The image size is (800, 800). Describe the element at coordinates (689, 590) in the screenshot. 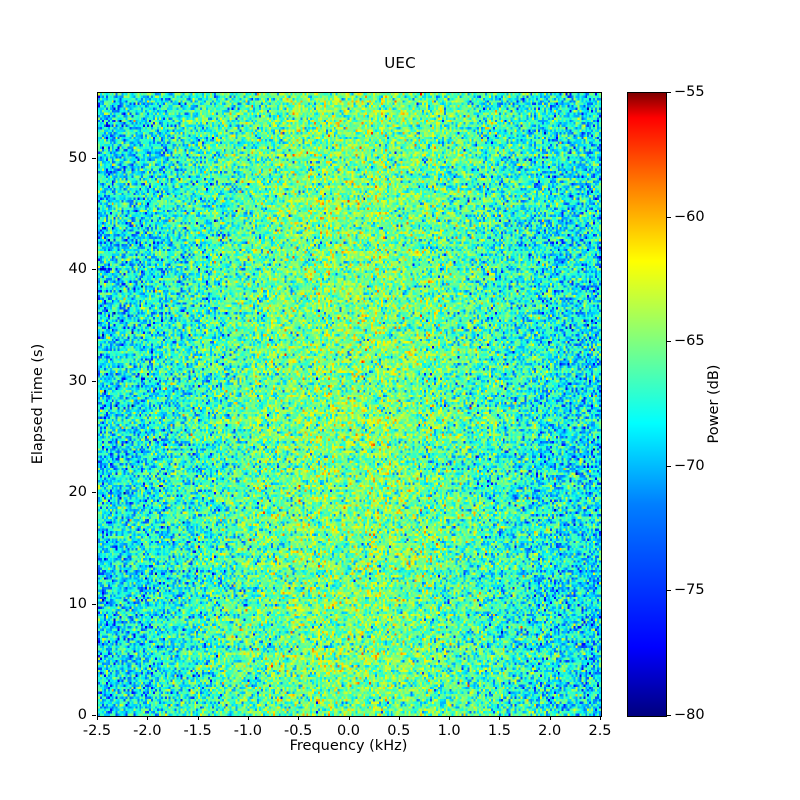

I see `colorbar-tick-label: −75` at that location.